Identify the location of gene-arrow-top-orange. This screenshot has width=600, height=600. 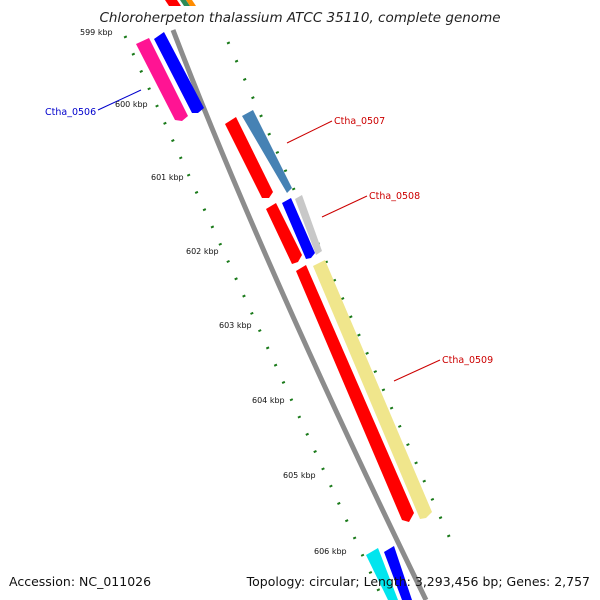
(191, 3).